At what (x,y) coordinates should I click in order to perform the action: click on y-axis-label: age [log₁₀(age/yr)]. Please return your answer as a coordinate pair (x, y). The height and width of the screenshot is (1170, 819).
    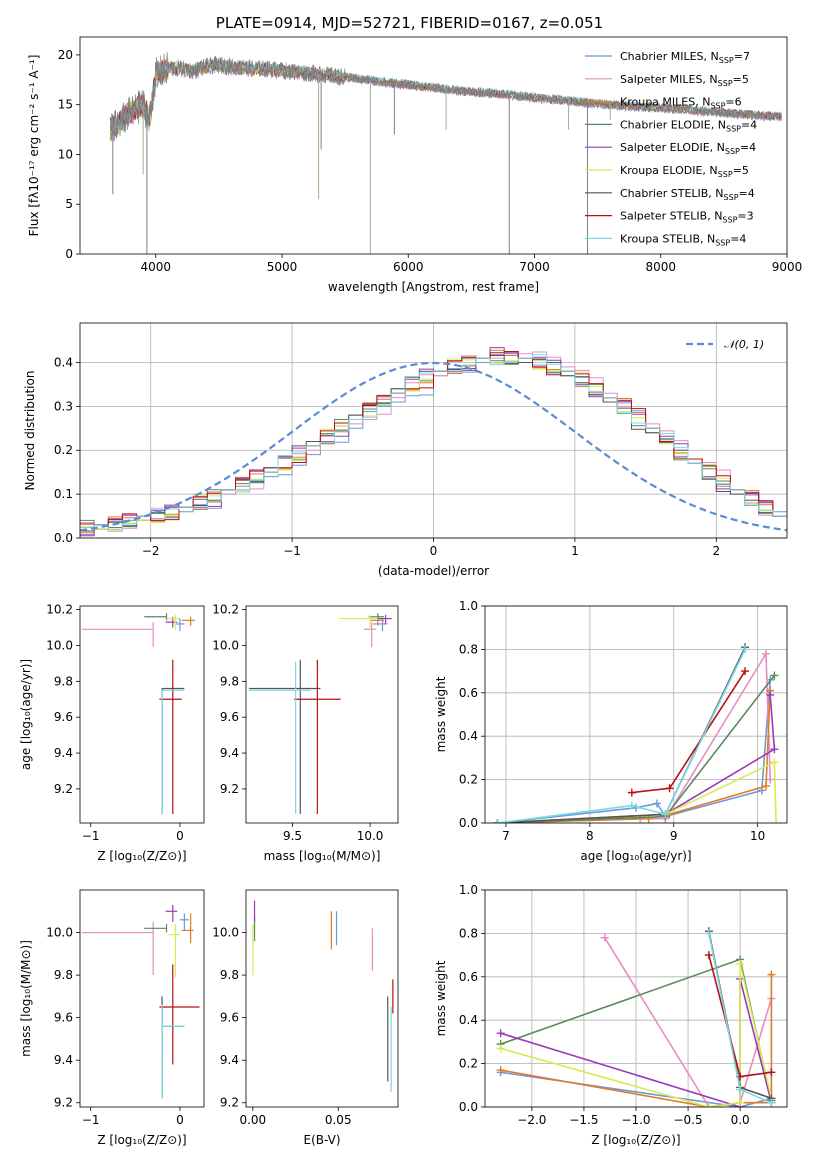
    Looking at the image, I should click on (26, 714).